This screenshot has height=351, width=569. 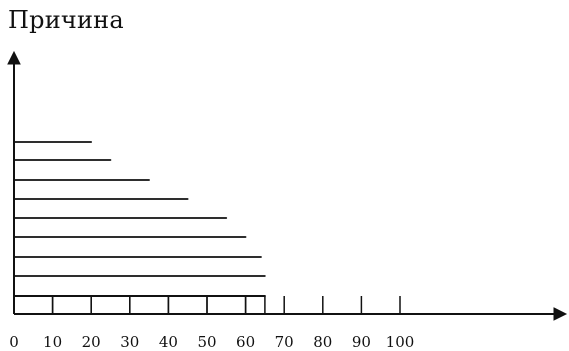 I want to click on x-tick-labels-layer: 0 10 20 30 40 50 60 70 80 90 100, so click(x=211, y=342).